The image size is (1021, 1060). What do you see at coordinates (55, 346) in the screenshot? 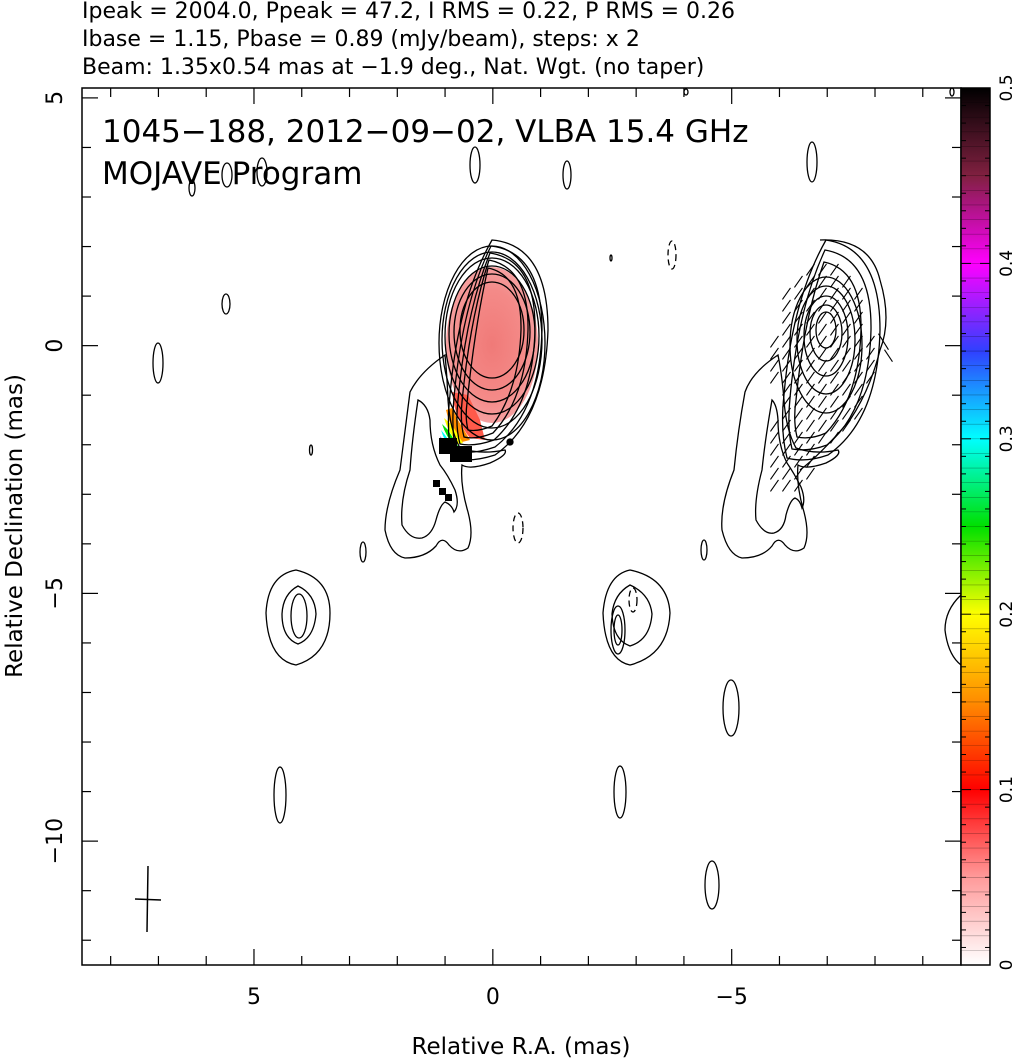
I see `y-tick-label: 0` at bounding box center [55, 346].